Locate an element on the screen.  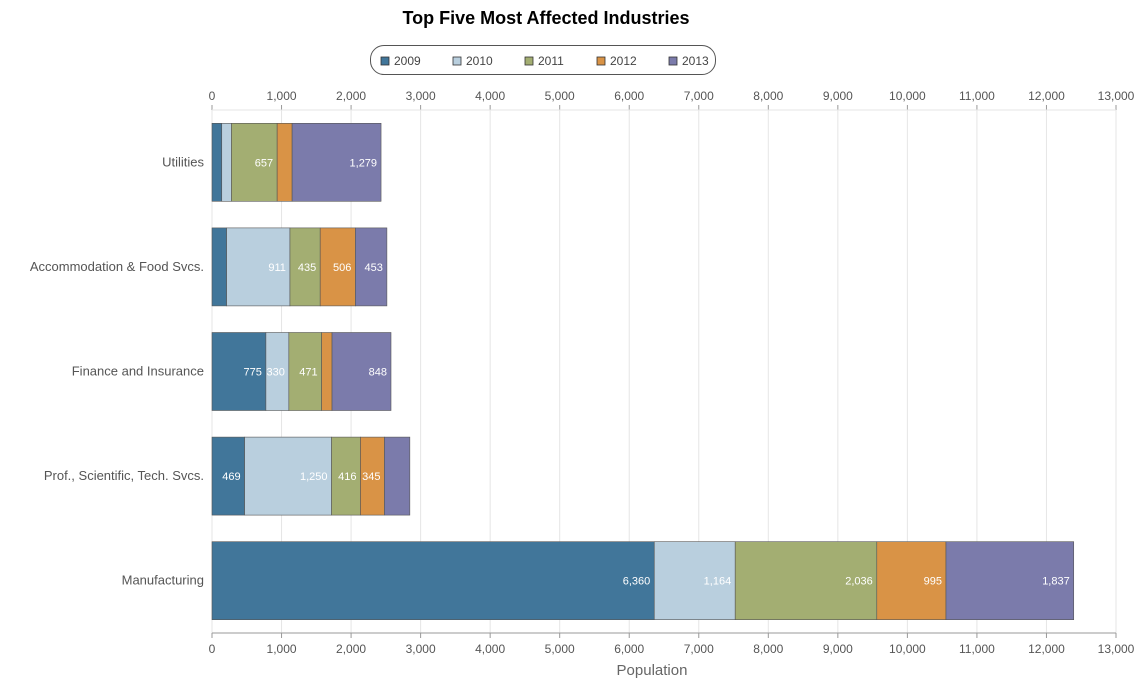
x-tick-label: 5,000 is located at coordinates (560, 649).